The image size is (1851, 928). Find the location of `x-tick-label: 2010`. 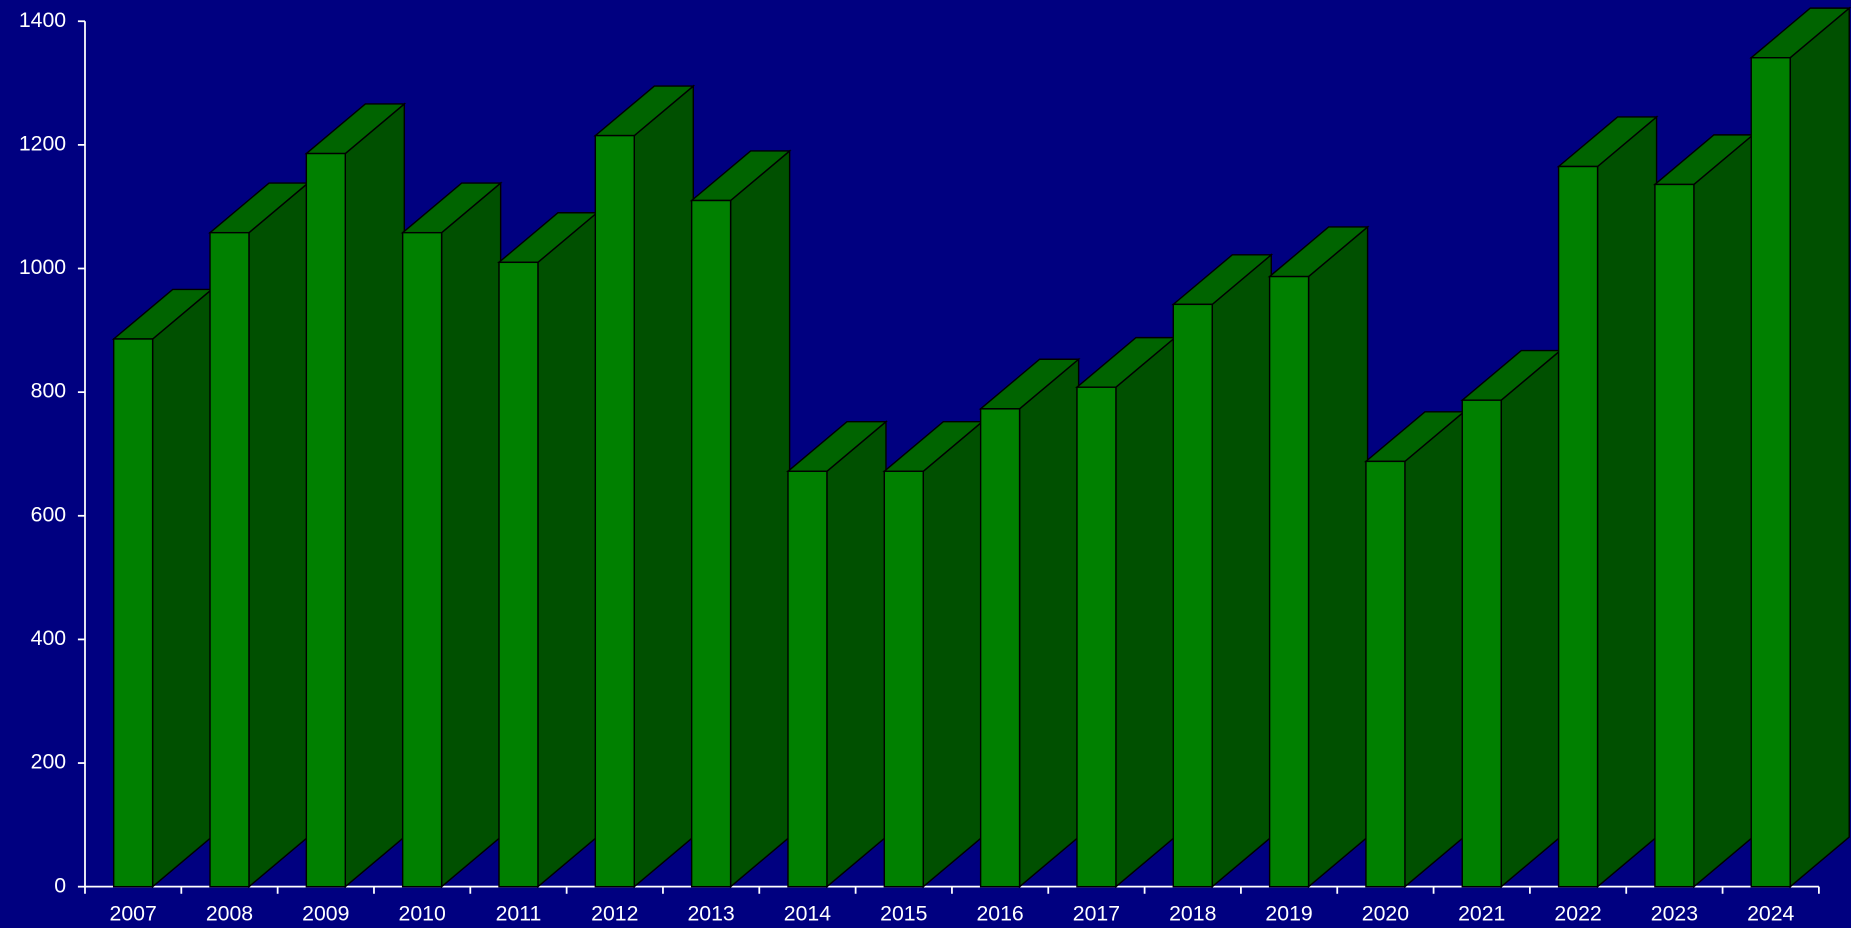

x-tick-label: 2010 is located at coordinates (422, 914).